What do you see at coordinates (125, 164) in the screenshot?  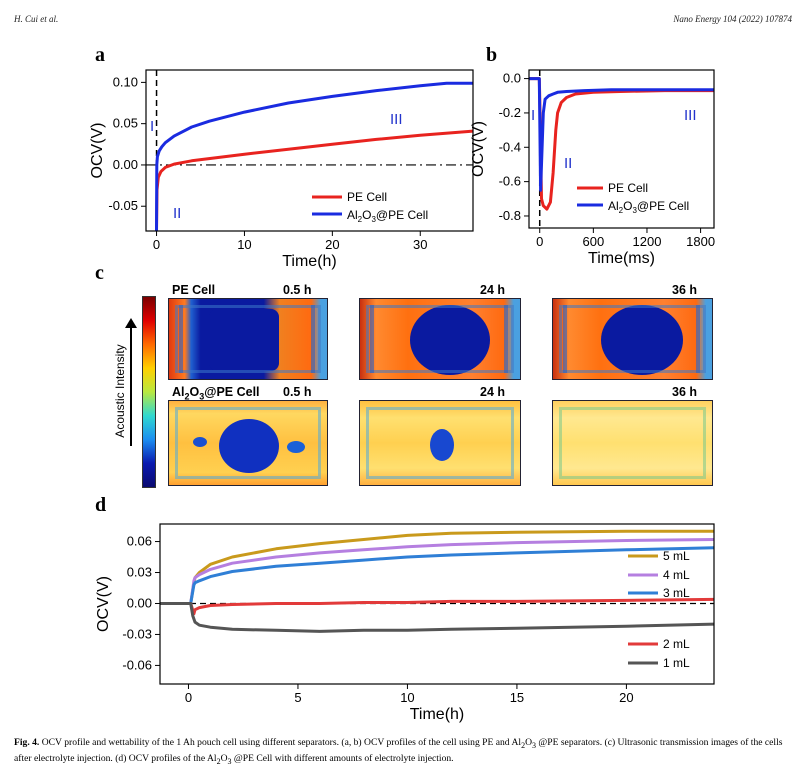 I see `chart-a-ytick-label: 0.00` at bounding box center [125, 164].